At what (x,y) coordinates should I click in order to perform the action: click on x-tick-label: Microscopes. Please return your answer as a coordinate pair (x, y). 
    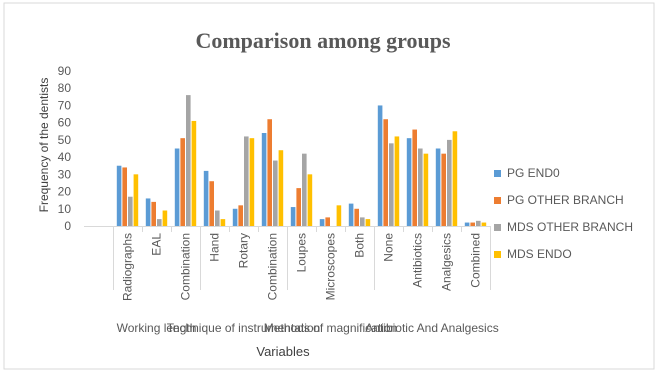
    Looking at the image, I should click on (331, 266).